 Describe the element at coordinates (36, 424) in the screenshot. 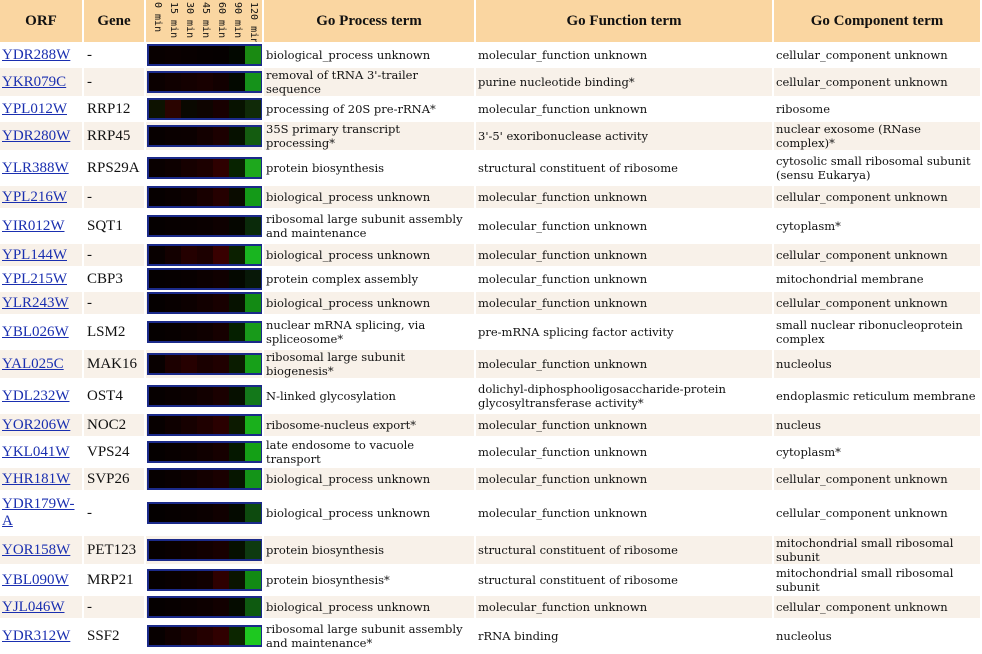

I see `orf-link: YOR206W` at that location.